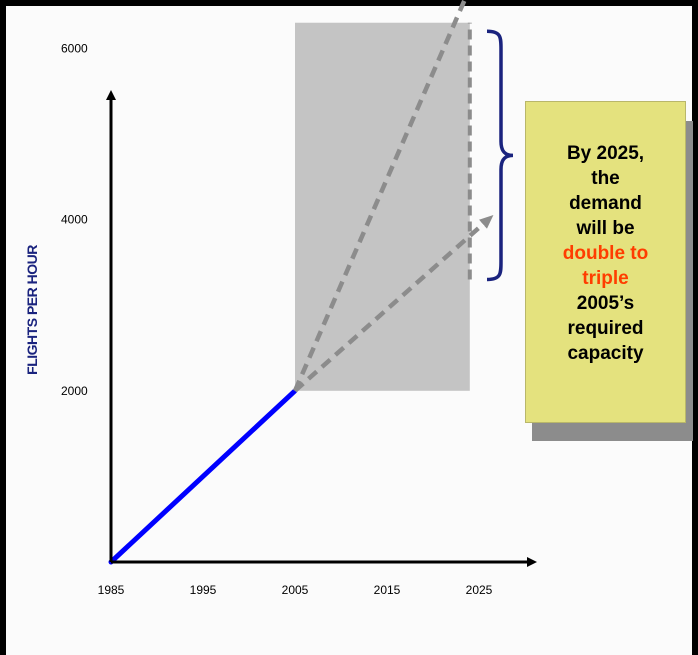  What do you see at coordinates (74, 48) in the screenshot?
I see `y-tick-label-6000: 6000` at bounding box center [74, 48].